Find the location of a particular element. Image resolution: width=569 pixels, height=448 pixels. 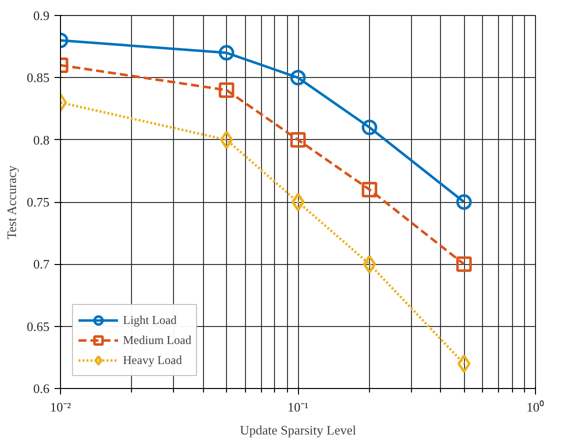

legend-label: Medium Load is located at coordinates (157, 340).